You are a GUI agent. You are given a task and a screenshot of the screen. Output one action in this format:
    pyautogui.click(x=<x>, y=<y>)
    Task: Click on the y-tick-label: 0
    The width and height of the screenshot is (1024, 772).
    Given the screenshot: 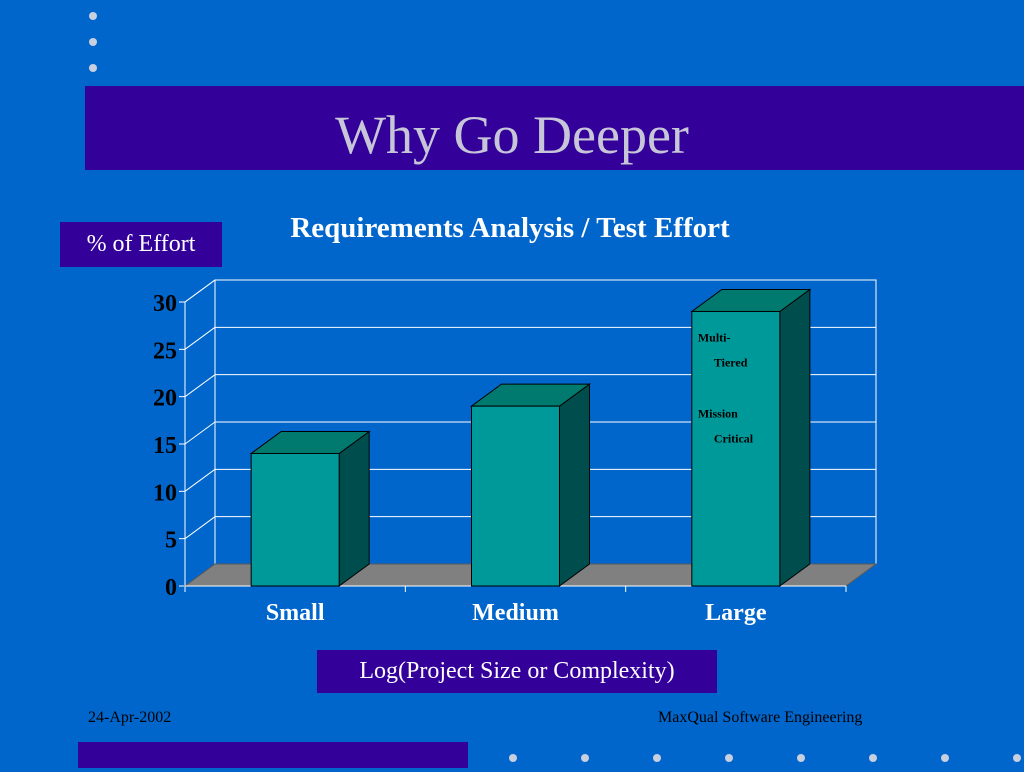 What is the action you would take?
    pyautogui.click(x=171, y=588)
    